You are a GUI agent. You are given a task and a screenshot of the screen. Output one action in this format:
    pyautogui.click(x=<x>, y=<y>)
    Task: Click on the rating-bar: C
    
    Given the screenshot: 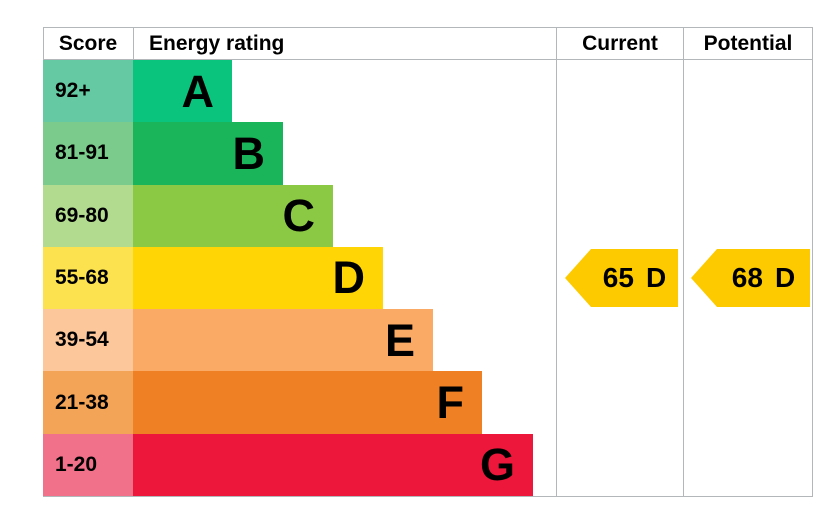 What is the action you would take?
    pyautogui.click(x=233, y=215)
    